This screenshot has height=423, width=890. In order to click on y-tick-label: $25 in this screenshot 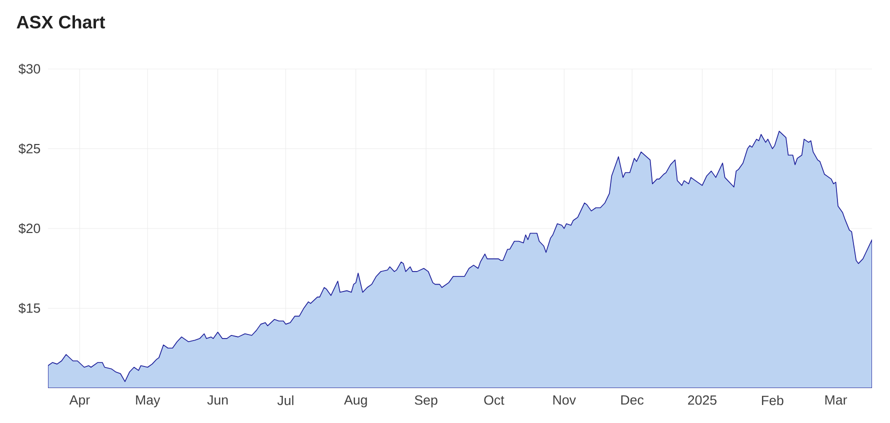, I will do `click(29, 148)`.